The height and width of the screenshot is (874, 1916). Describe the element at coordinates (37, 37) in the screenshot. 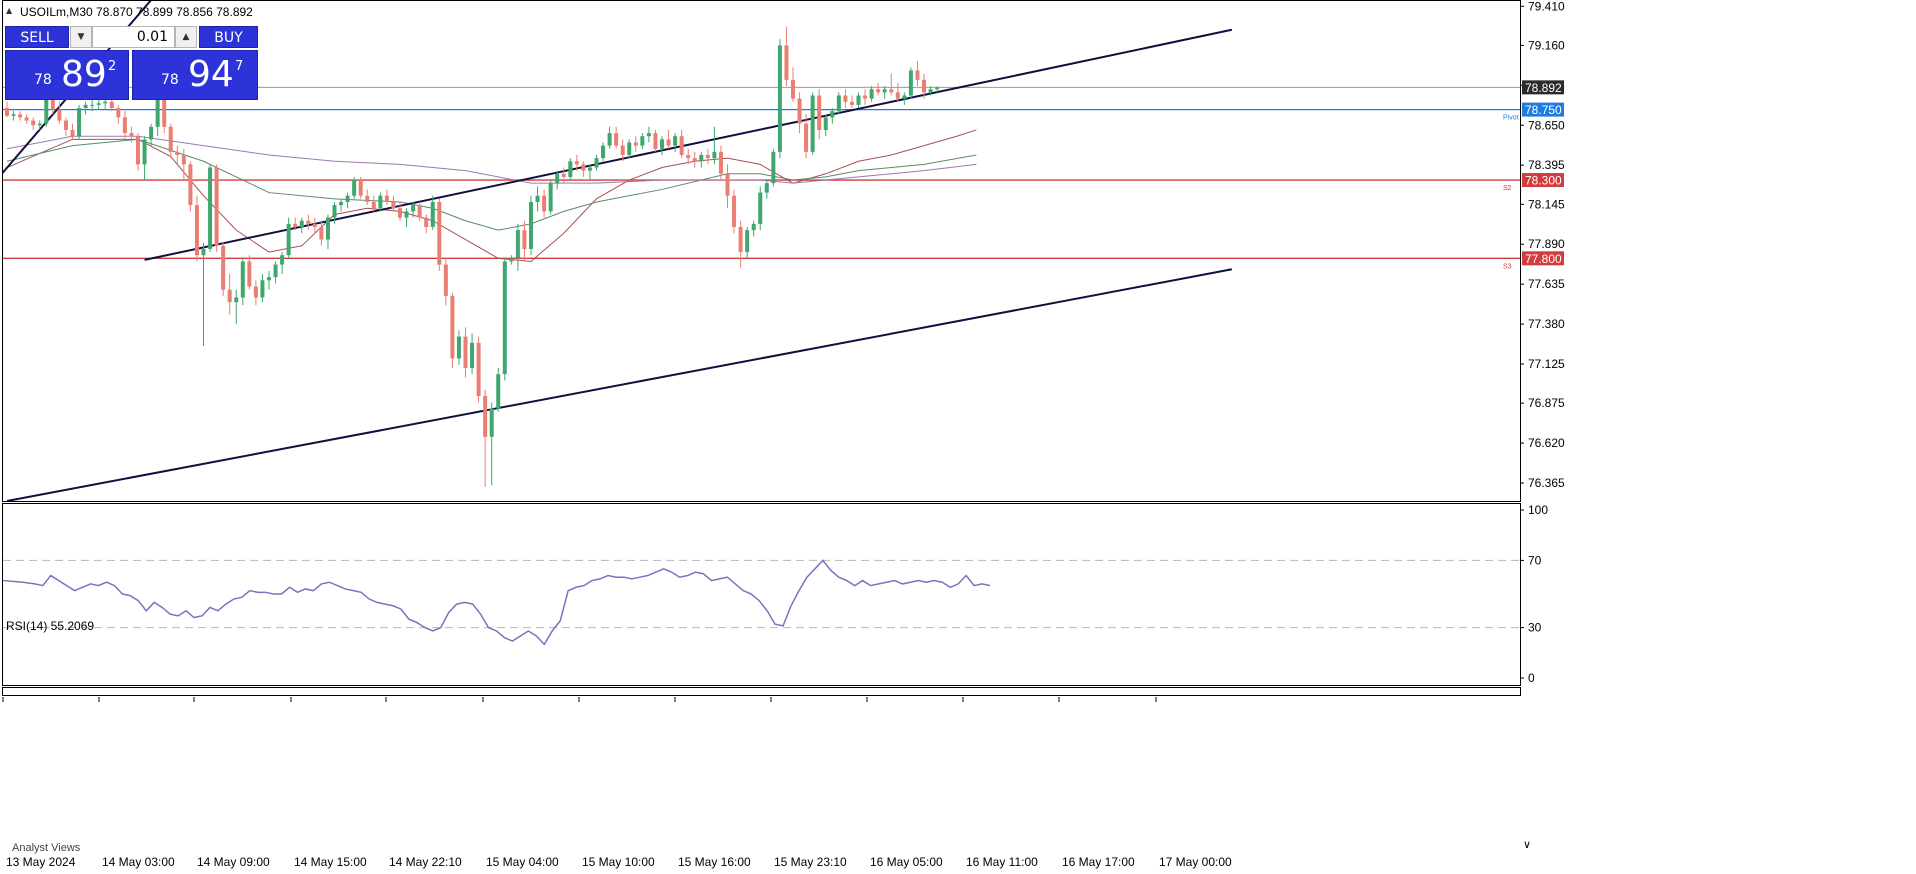

I see `sell-button: SELL` at that location.